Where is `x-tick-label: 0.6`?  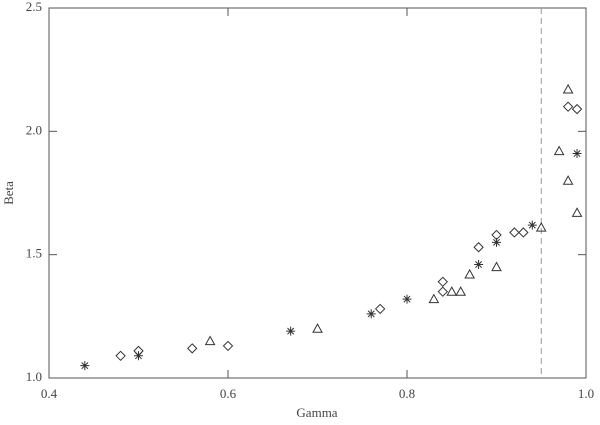
x-tick-label: 0.6 is located at coordinates (228, 393).